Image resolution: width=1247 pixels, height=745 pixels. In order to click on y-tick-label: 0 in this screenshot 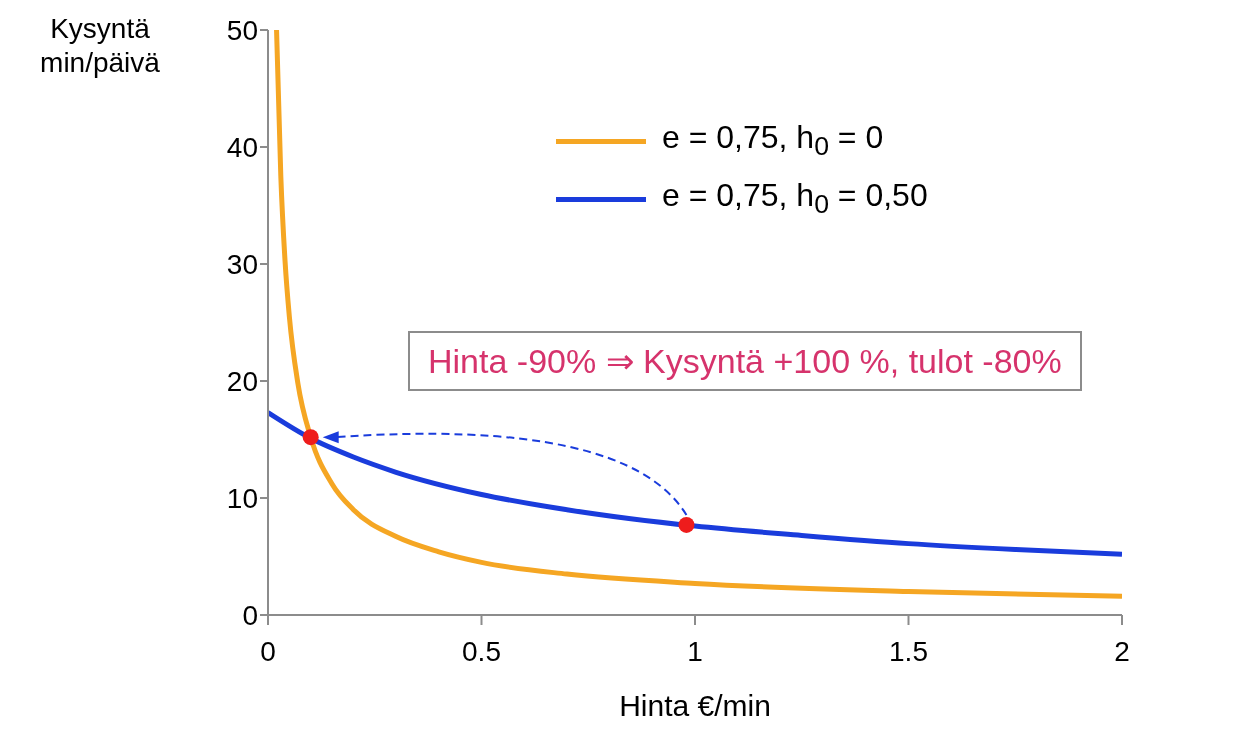, I will do `click(250, 615)`.